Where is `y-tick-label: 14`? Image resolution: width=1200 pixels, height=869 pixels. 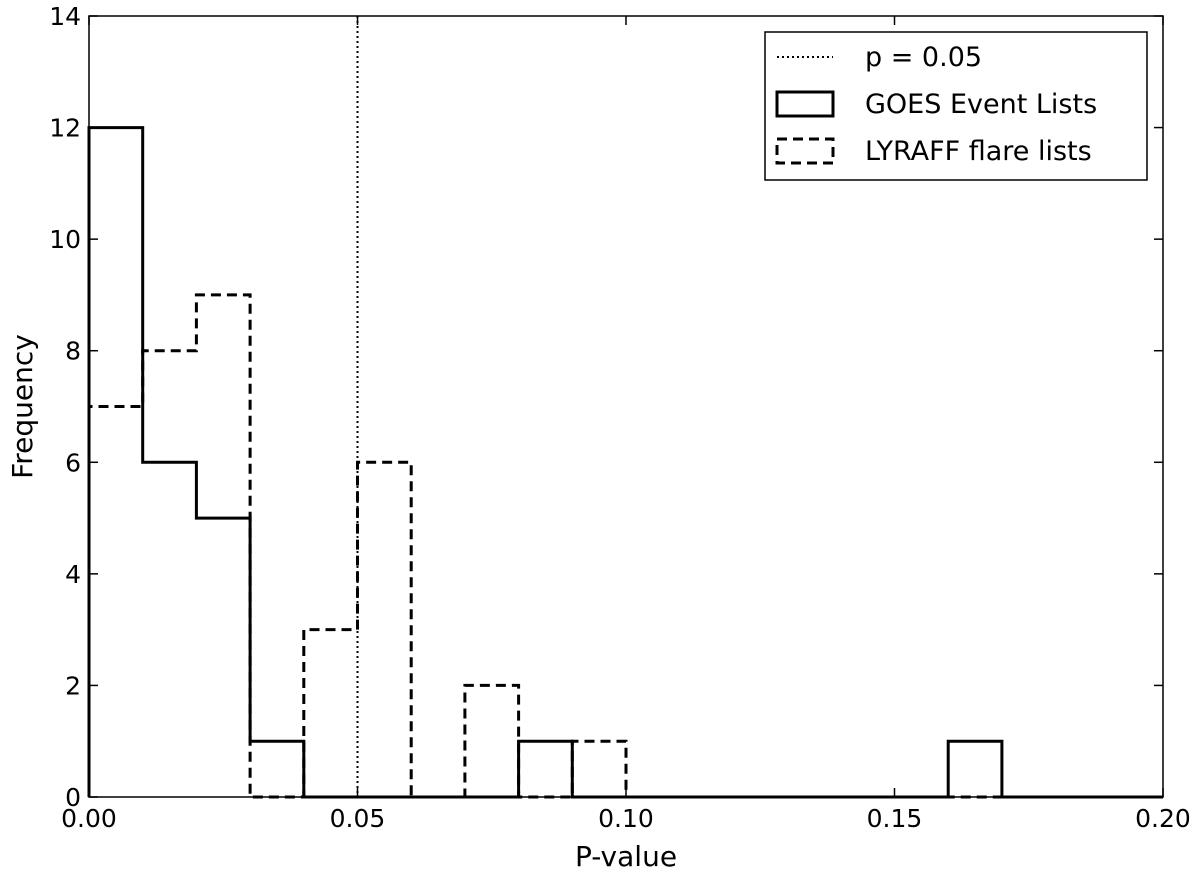
y-tick-label: 14 is located at coordinates (65, 16).